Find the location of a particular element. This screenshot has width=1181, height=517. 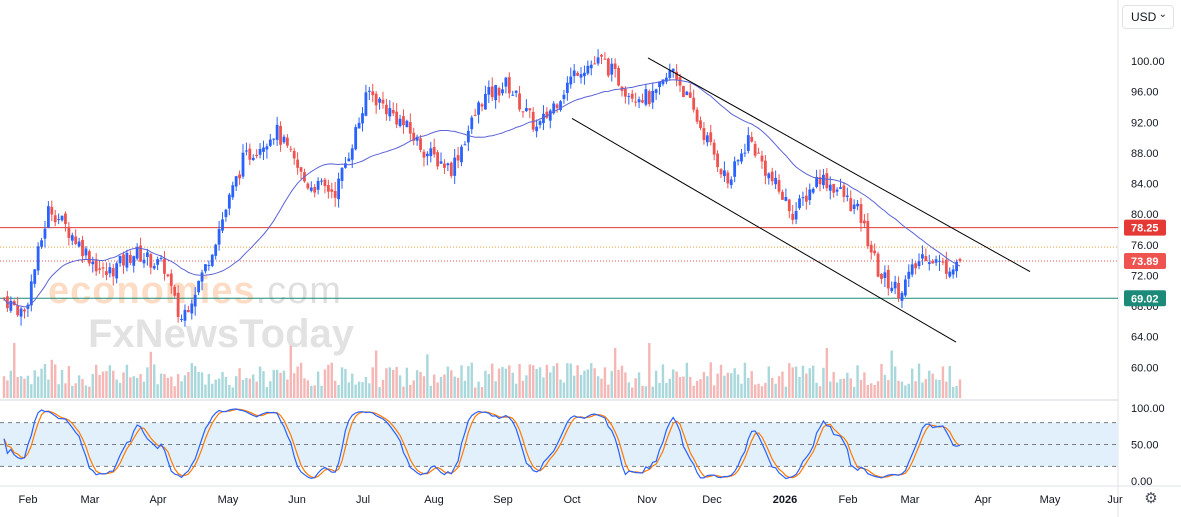

time-tick-label: Jun is located at coordinates (297, 500).